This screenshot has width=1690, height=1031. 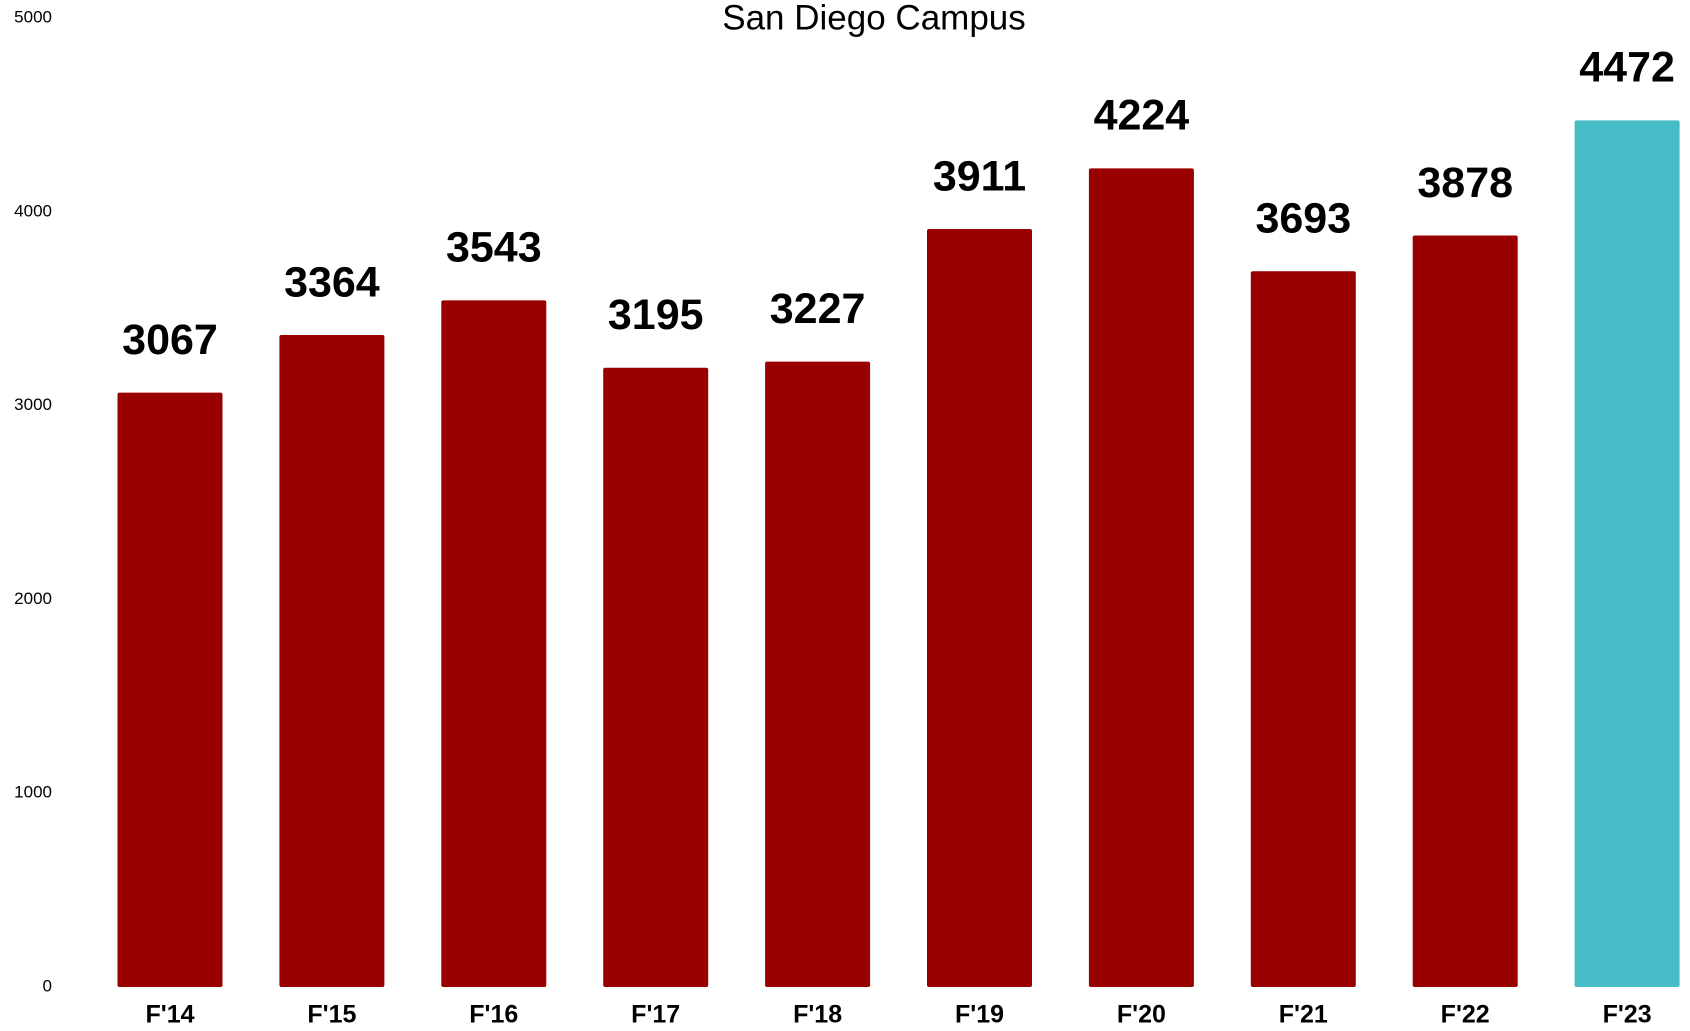 I want to click on x-tick-label: F'18, so click(x=817, y=1015).